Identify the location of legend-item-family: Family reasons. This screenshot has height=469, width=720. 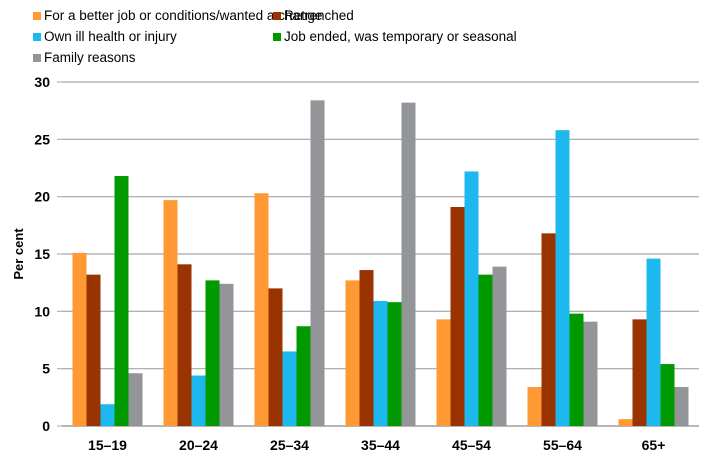
(84, 57).